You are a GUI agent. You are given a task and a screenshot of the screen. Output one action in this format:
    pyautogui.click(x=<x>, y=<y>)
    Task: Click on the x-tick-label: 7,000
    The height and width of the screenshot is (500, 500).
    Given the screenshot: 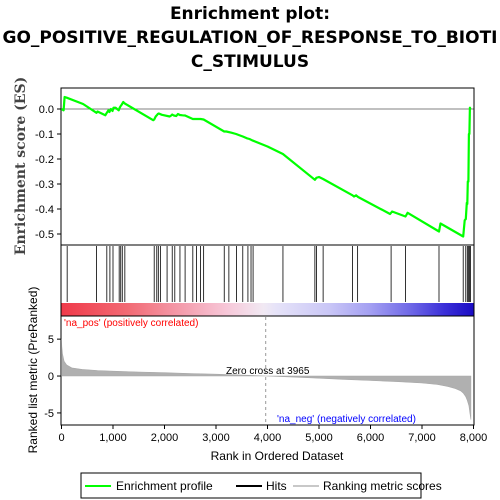 What is the action you would take?
    pyautogui.click(x=422, y=438)
    